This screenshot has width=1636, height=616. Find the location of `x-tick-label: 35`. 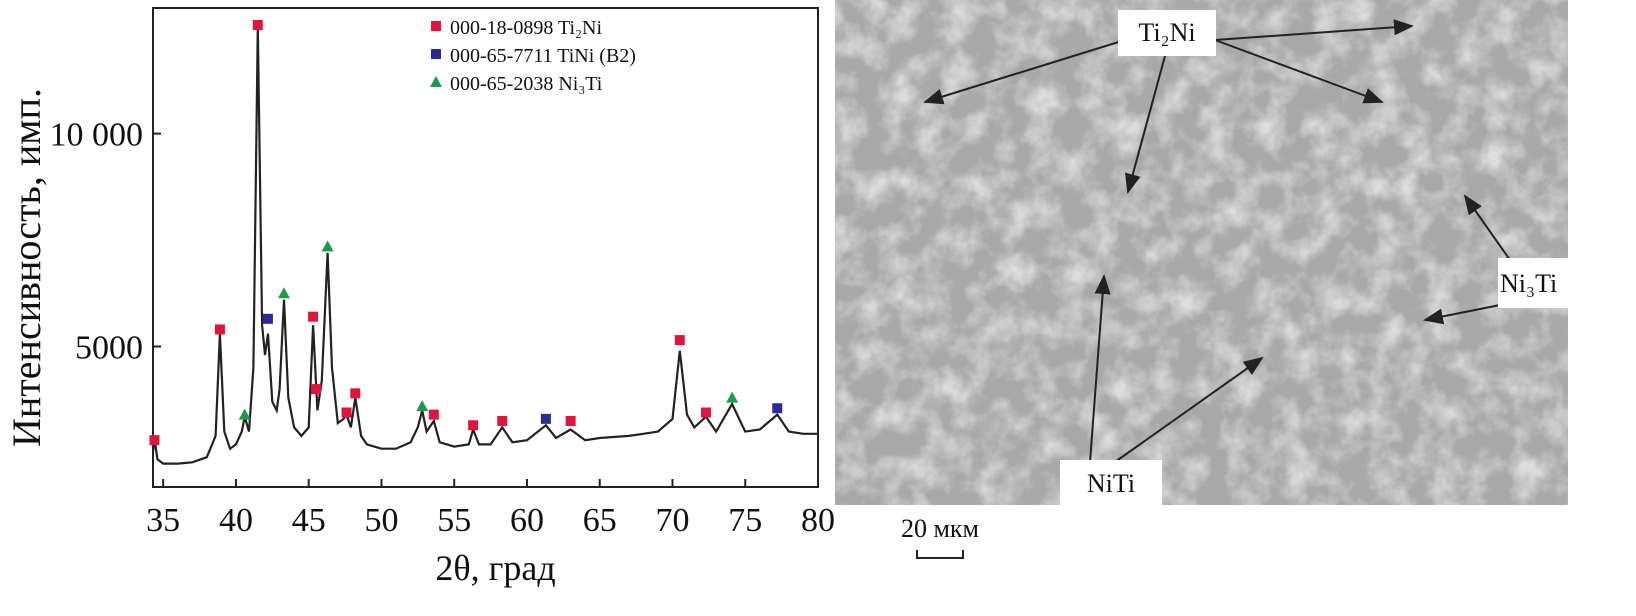

x-tick-label: 35 is located at coordinates (163, 520).